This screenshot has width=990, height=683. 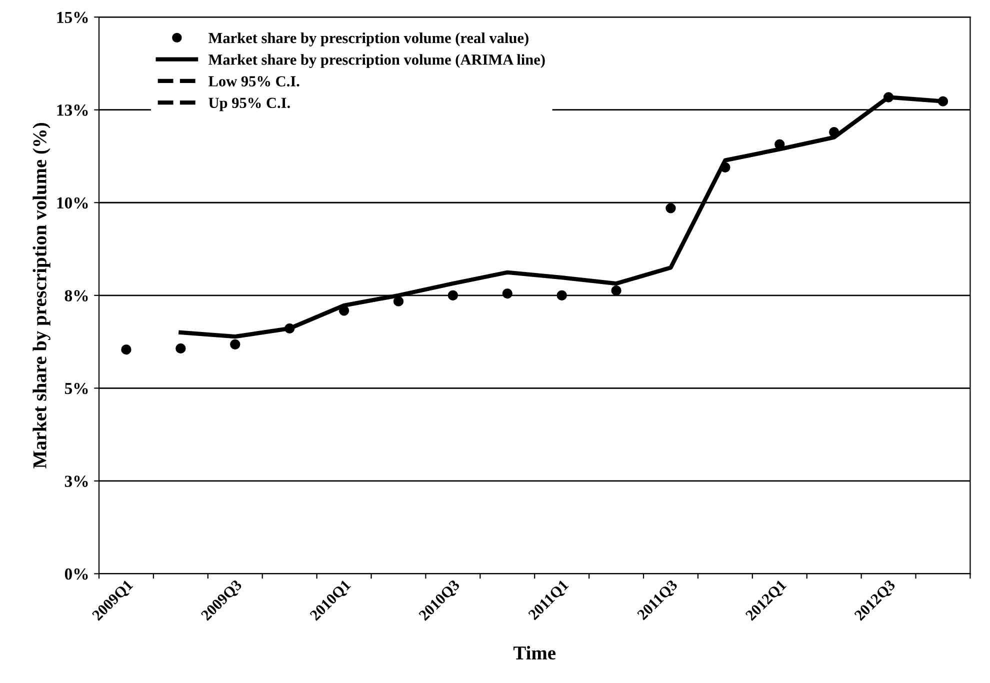 I want to click on y-tick-label: 15%, so click(x=72, y=18).